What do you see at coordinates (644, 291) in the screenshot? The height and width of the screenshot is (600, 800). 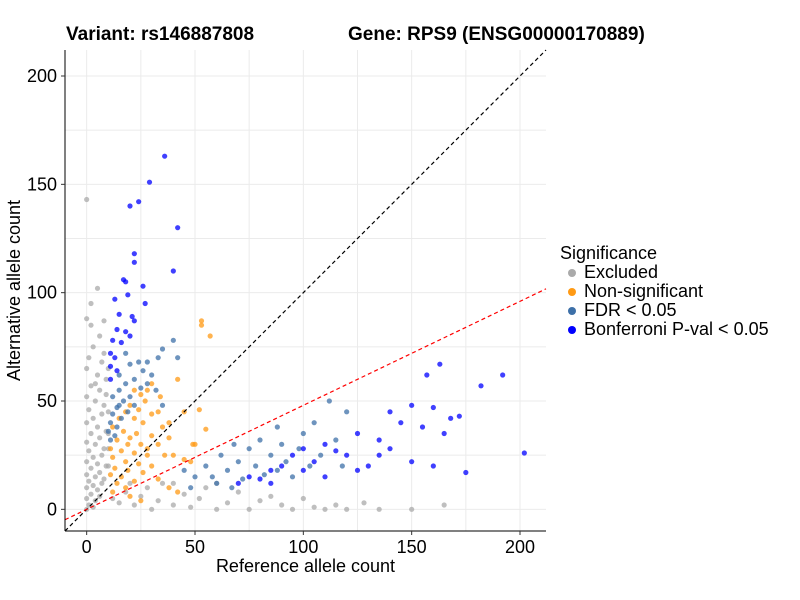 I see `legend-label: Non-significant` at bounding box center [644, 291].